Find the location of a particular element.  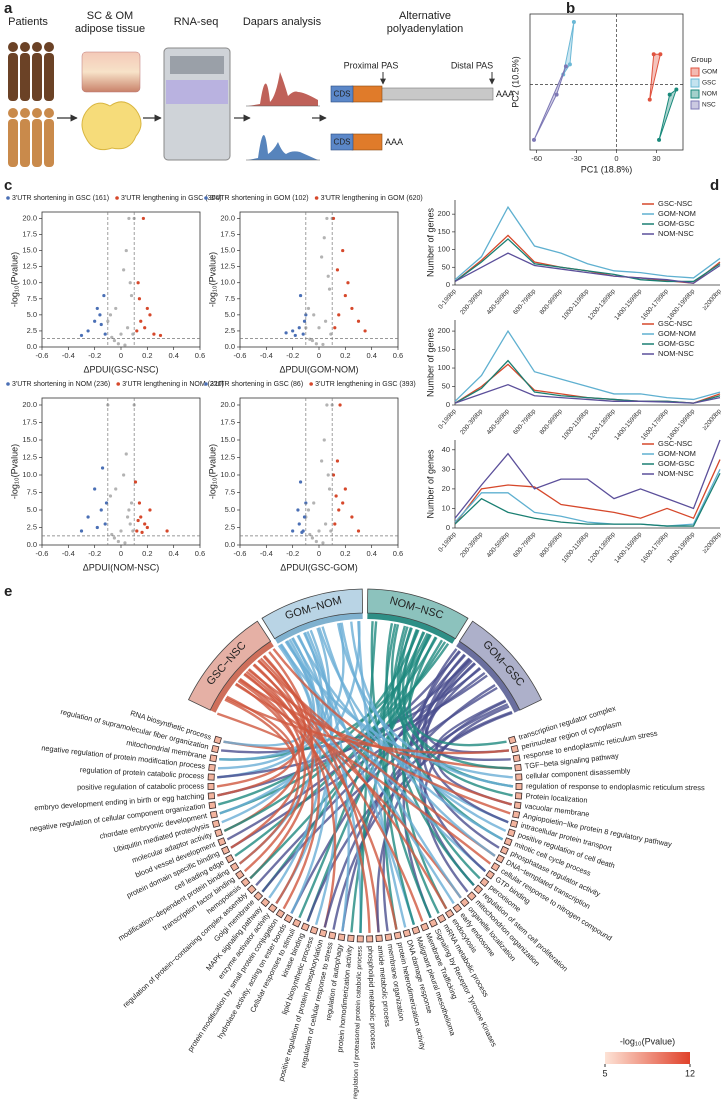

distal-label: Distal PAS is located at coordinates (472, 65).